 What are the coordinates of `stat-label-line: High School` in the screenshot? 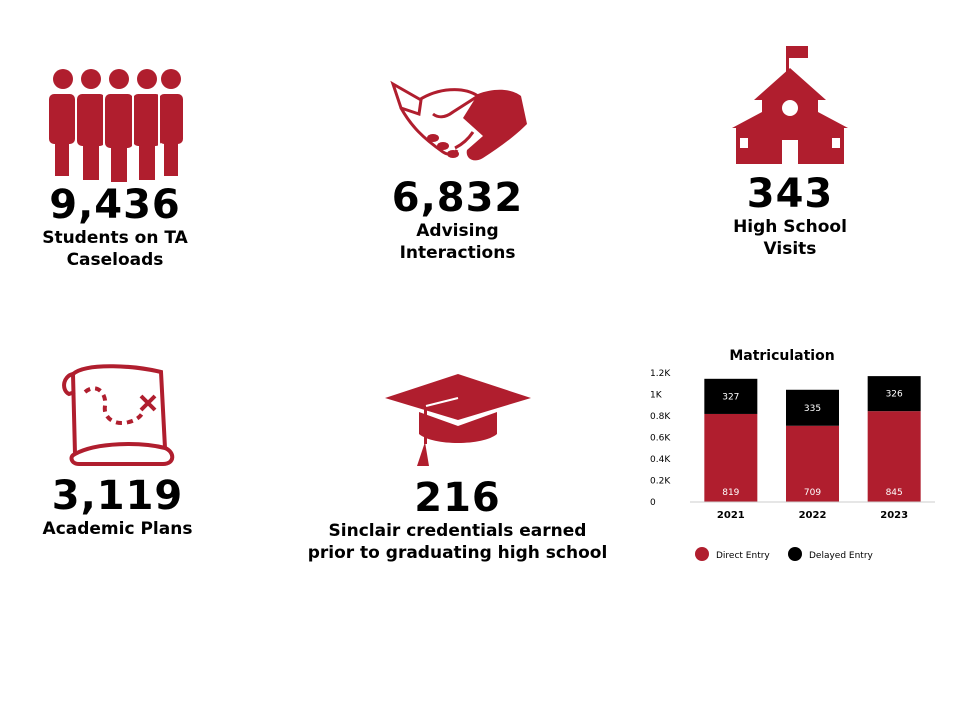 It's located at (790, 227).